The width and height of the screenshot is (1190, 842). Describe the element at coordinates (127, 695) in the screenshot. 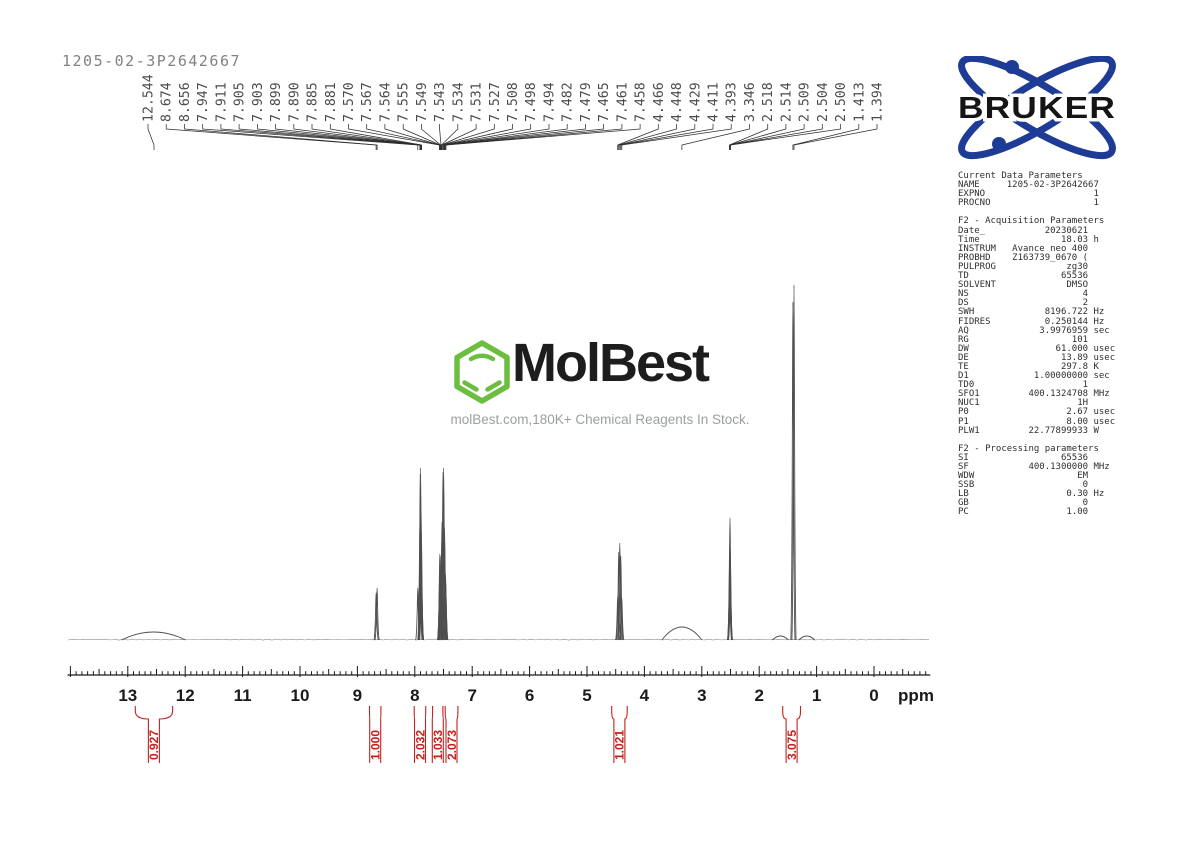

I see `svg-text: 13` at that location.